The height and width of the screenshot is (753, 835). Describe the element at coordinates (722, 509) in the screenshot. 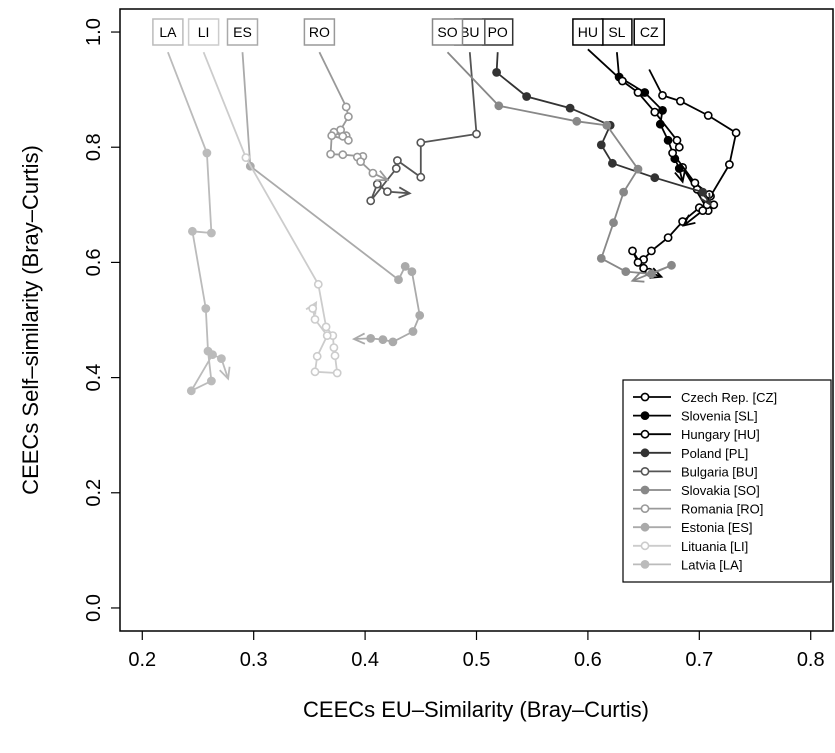

I see `legend-label: Romania [RO]` at that location.